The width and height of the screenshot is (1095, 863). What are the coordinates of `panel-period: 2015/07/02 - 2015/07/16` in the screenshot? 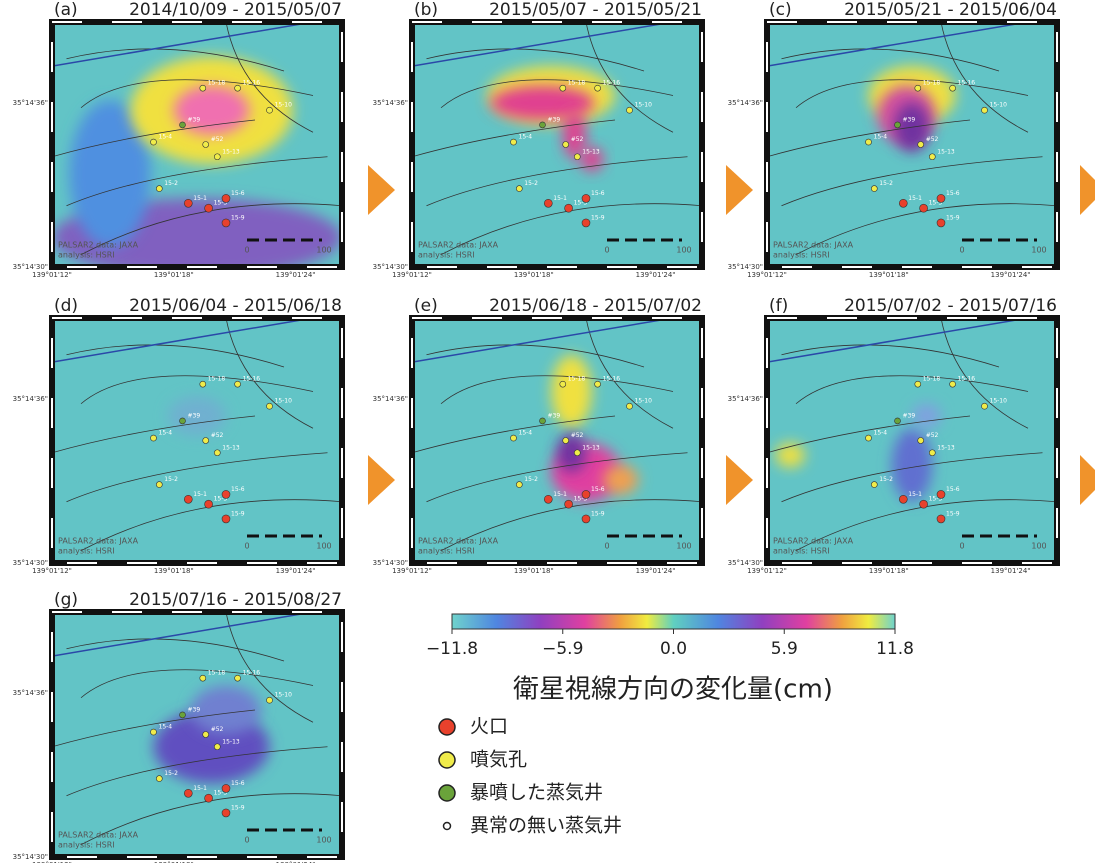 It's located at (950, 306).